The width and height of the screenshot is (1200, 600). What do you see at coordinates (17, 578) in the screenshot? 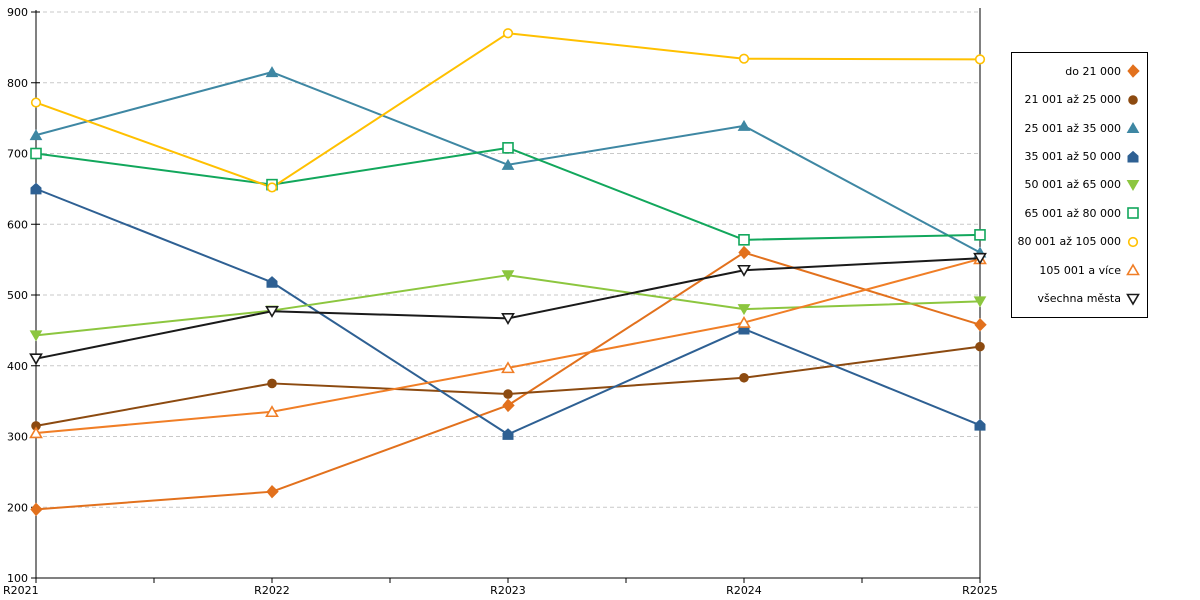
I see `y-tick-label: 100` at bounding box center [17, 578].